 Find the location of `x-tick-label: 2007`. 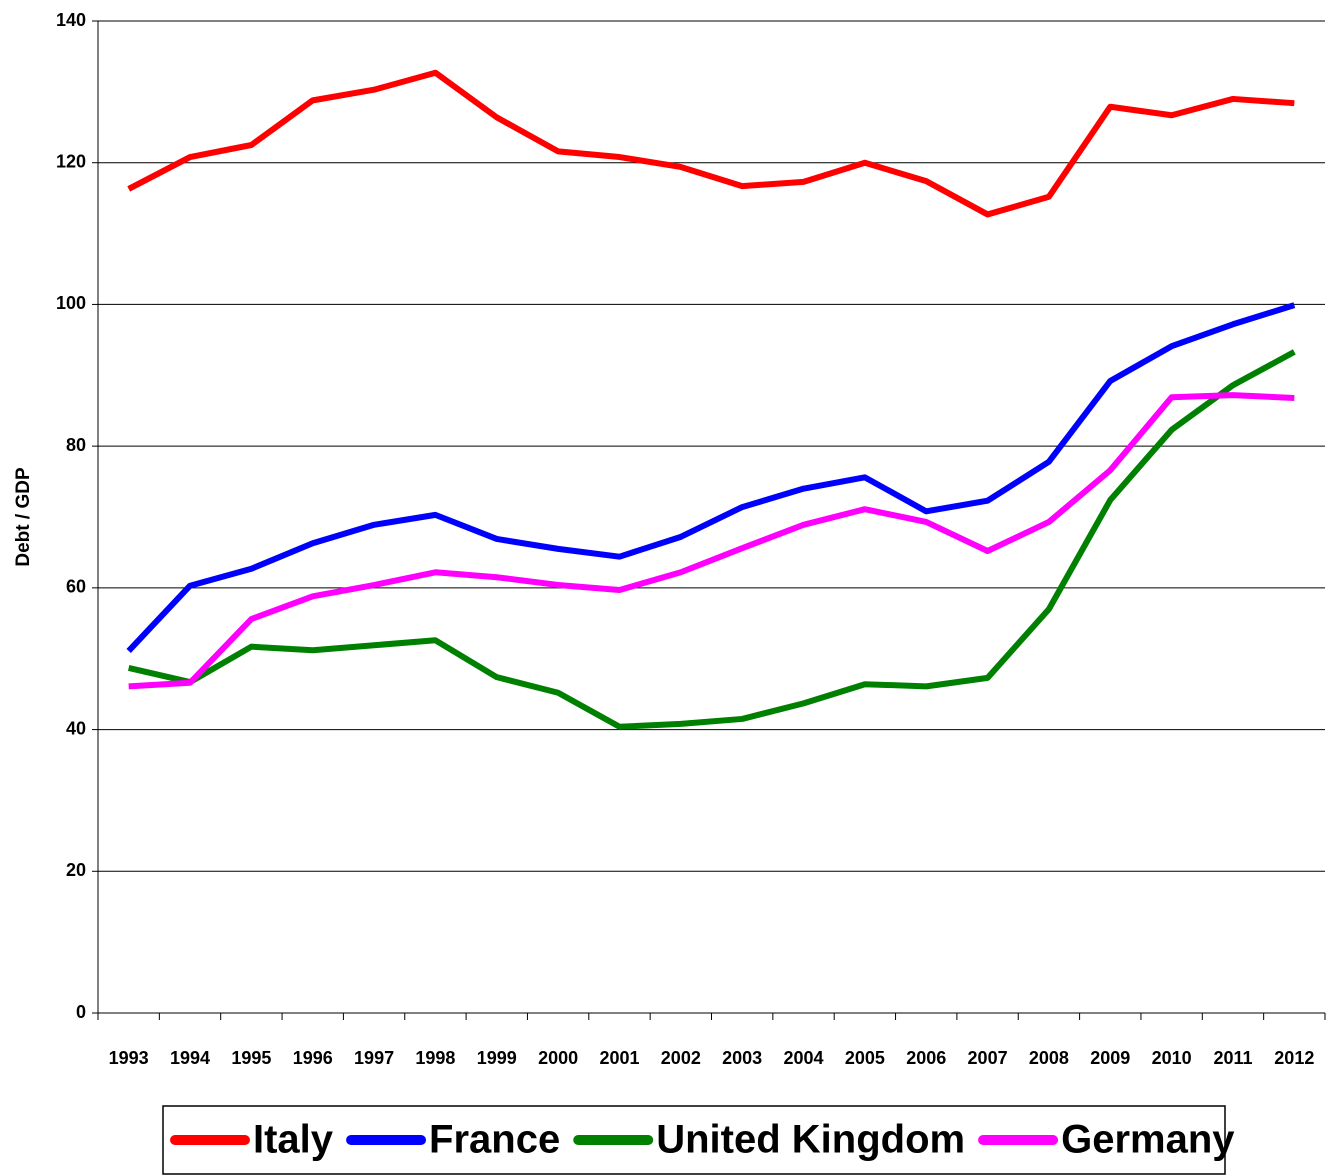

x-tick-label: 2007 is located at coordinates (988, 1058).